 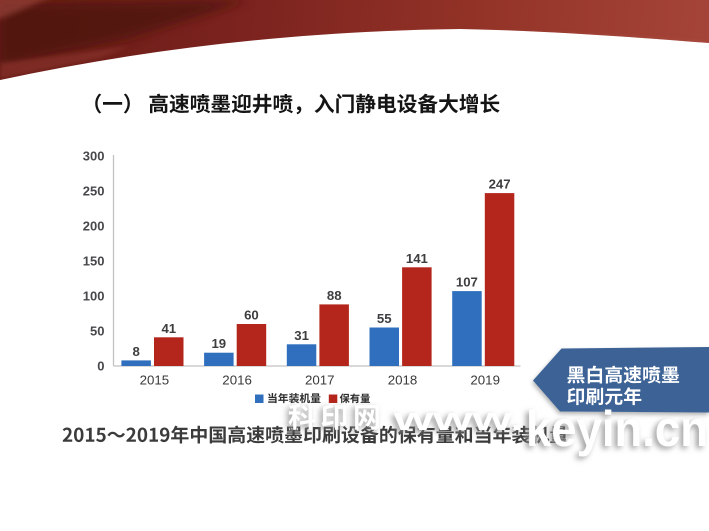 I want to click on svg-text: 2019, so click(x=485, y=380).